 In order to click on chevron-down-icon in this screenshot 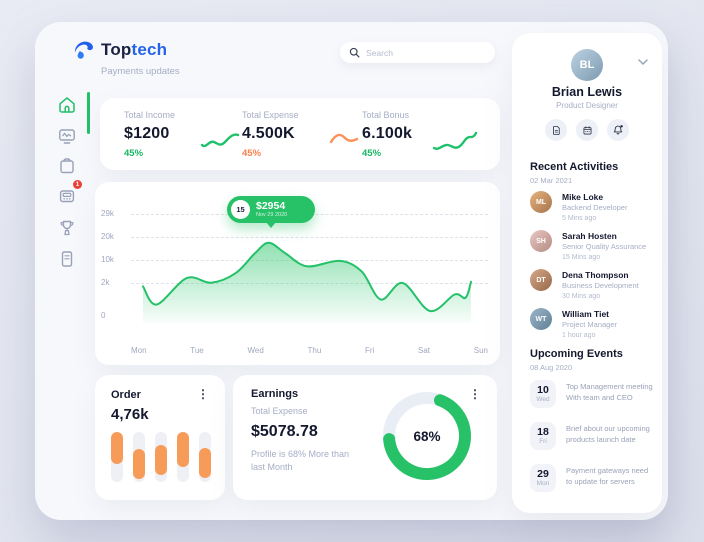, I will do `click(643, 62)`.